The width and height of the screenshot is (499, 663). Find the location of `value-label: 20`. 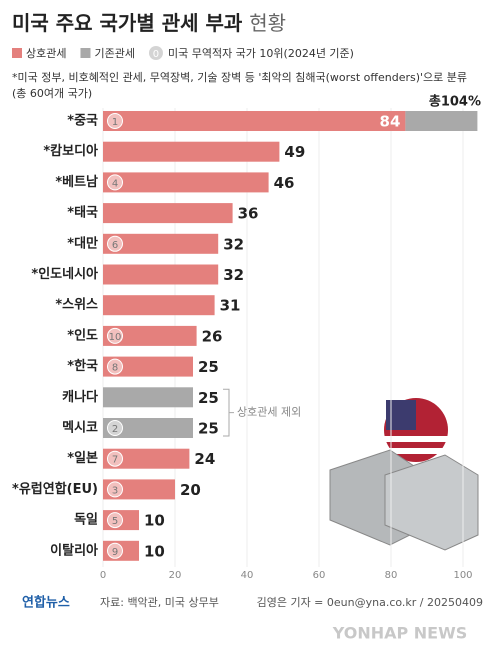

value-label: 20 is located at coordinates (190, 490).